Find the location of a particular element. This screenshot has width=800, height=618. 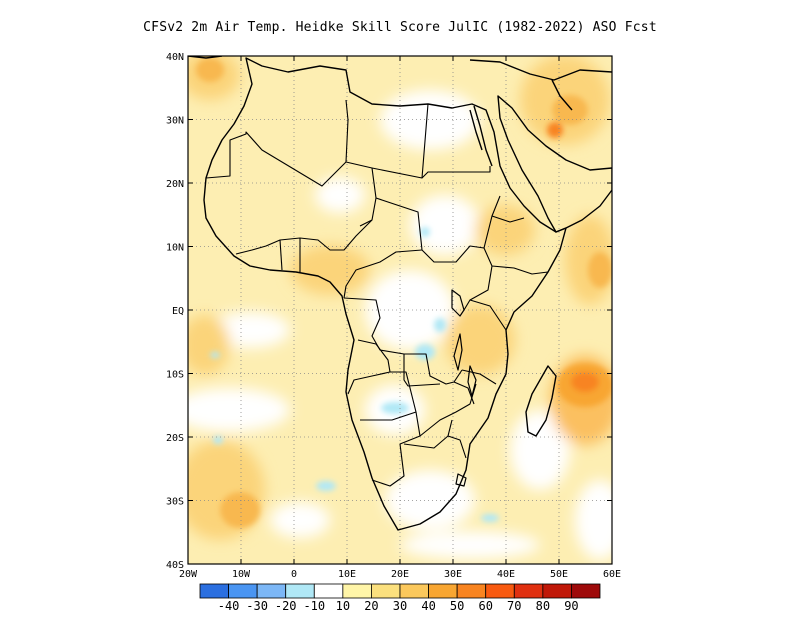

x-tick-label: 50E is located at coordinates (559, 574).